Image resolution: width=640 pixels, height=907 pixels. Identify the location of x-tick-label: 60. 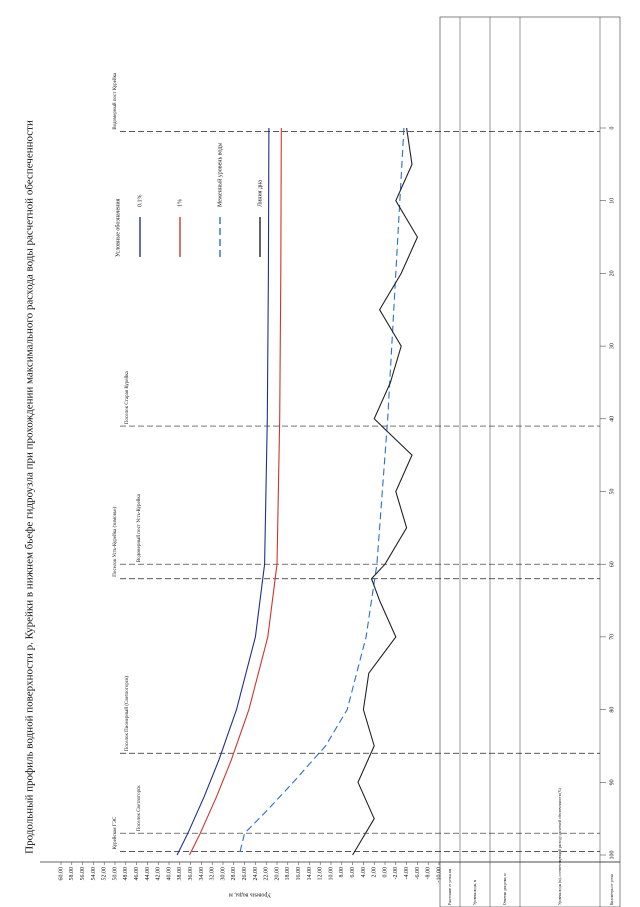
(612, 564).